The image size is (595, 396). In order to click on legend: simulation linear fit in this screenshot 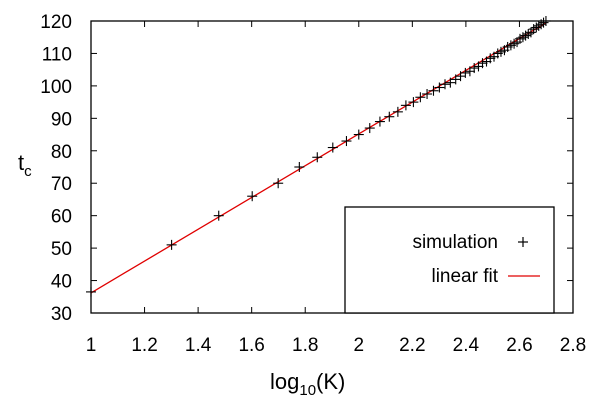, I will do `click(449, 260)`.